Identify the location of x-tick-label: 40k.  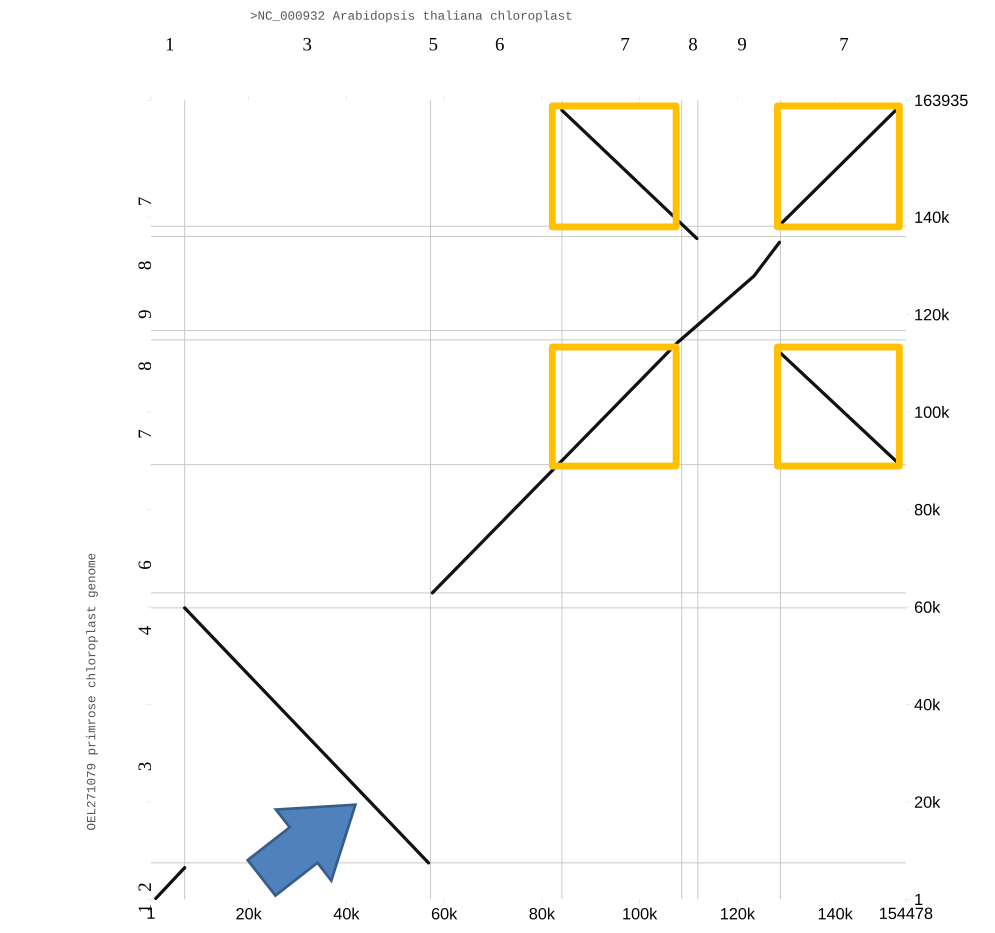
(347, 913).